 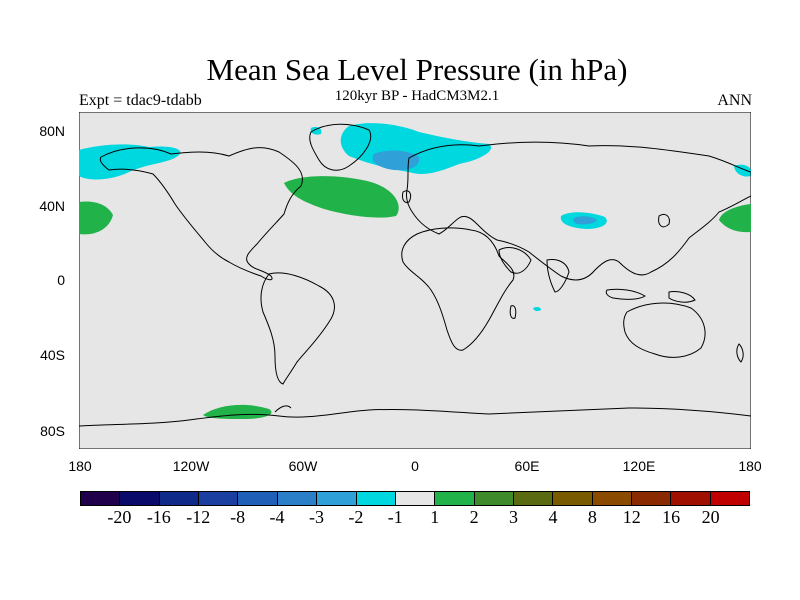 I want to click on anomaly-asia-core-negative, so click(x=585, y=220).